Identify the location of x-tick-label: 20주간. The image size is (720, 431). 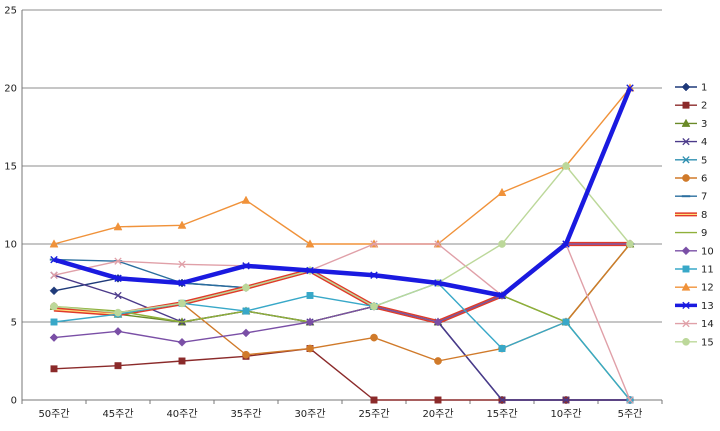
(437, 414).